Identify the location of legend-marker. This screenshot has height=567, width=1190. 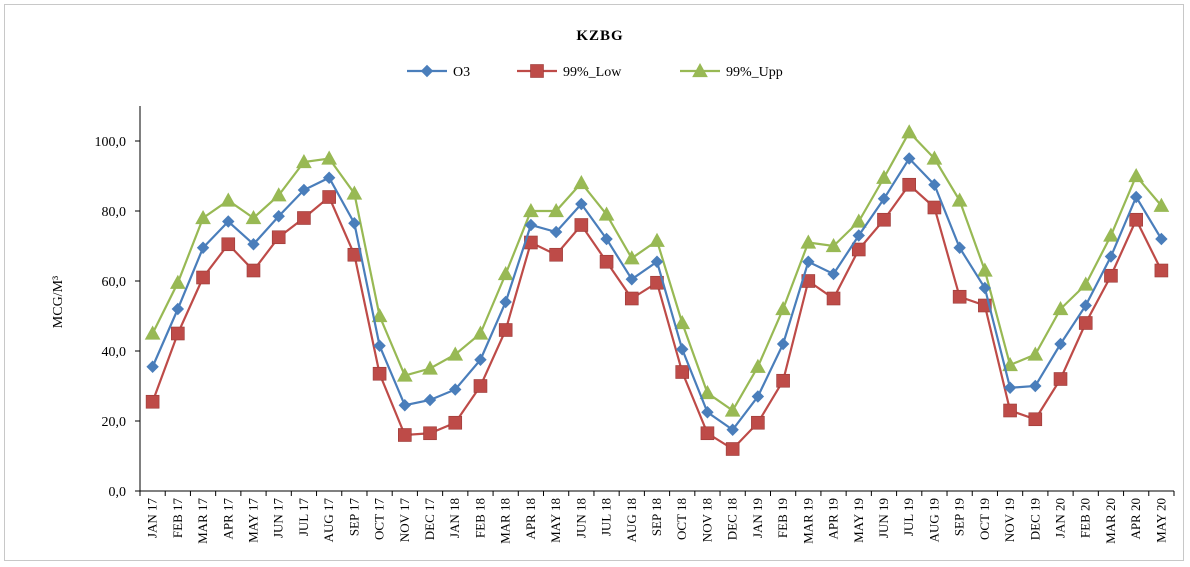
(700, 70).